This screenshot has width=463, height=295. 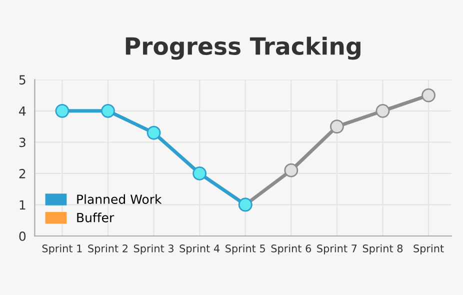 I want to click on x-tick-label: Sprint 1, so click(x=62, y=249).